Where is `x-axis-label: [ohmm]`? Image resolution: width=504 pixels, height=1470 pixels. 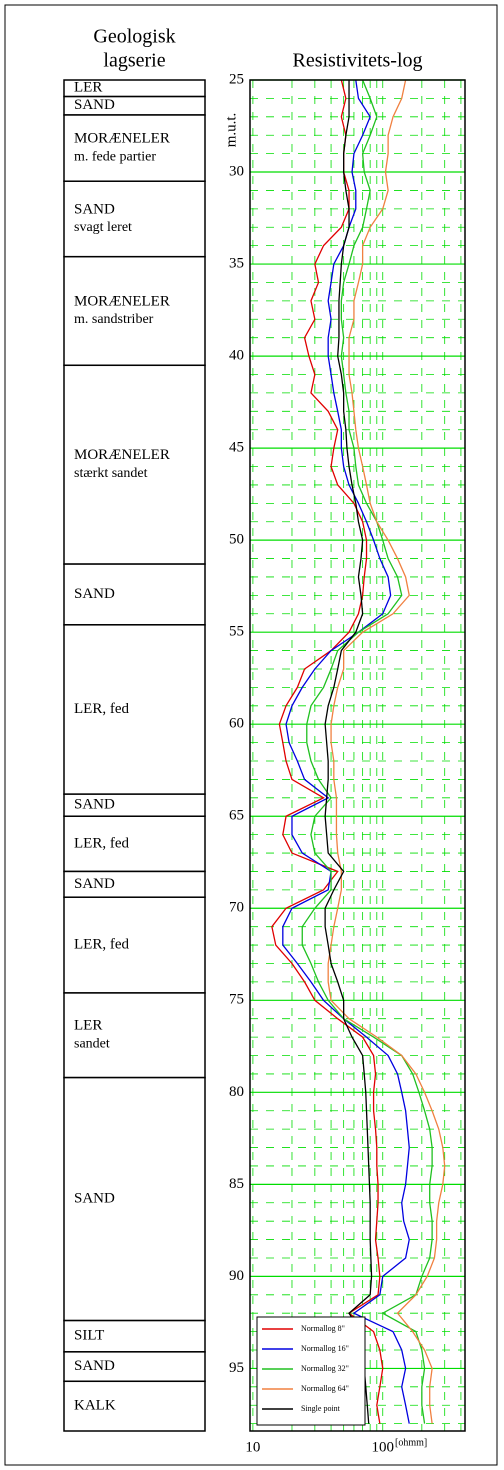
x-axis-label: [ohmm] is located at coordinates (411, 1442).